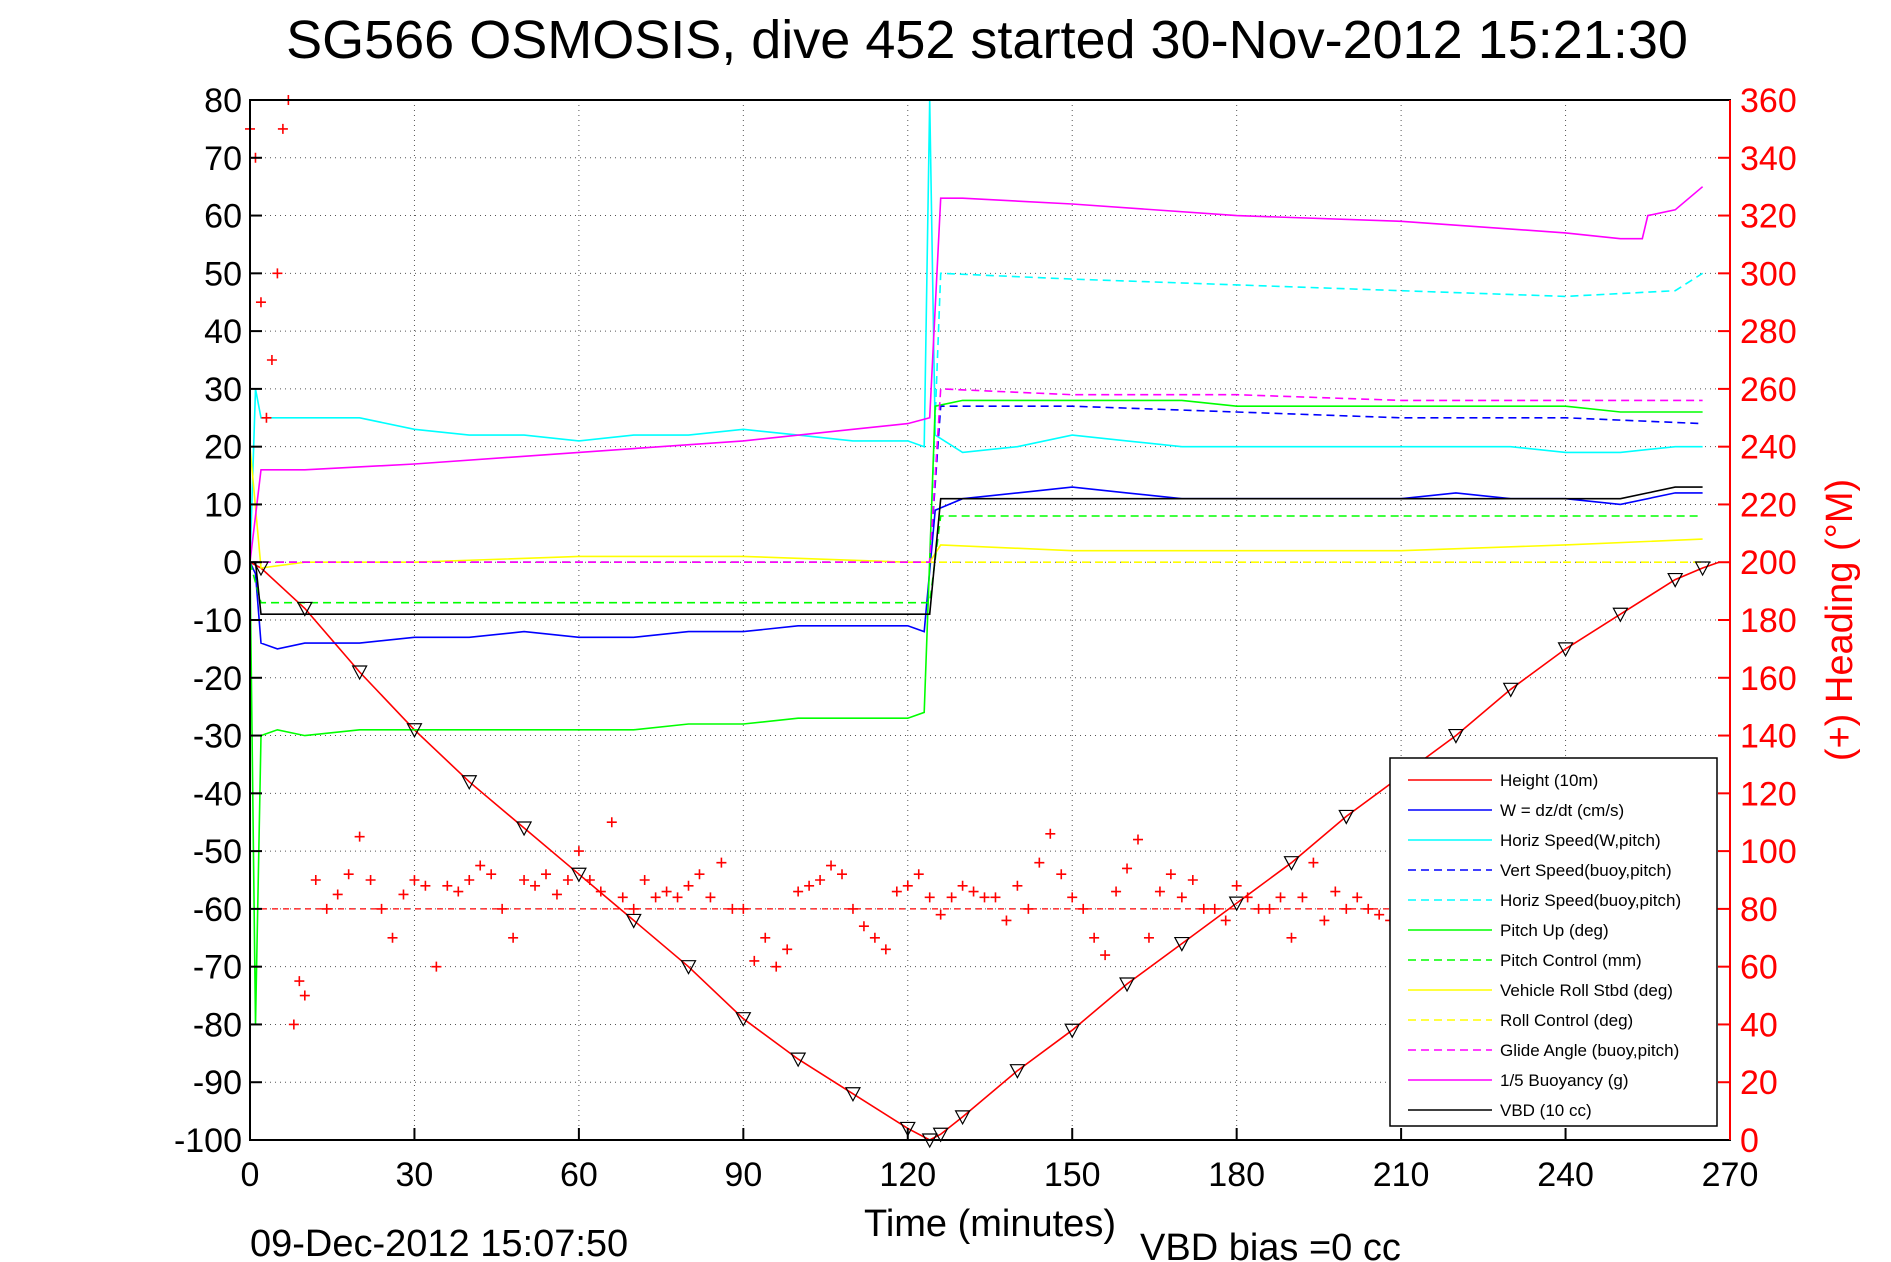 The image size is (1891, 1262). I want to click on legend-entry-10: 1/5 Buoyancy (g), so click(1564, 1080).